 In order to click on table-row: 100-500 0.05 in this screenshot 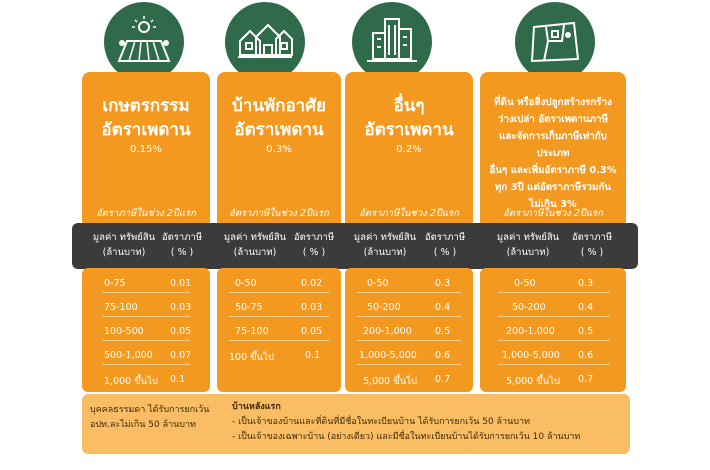, I will do `click(148, 331)`.